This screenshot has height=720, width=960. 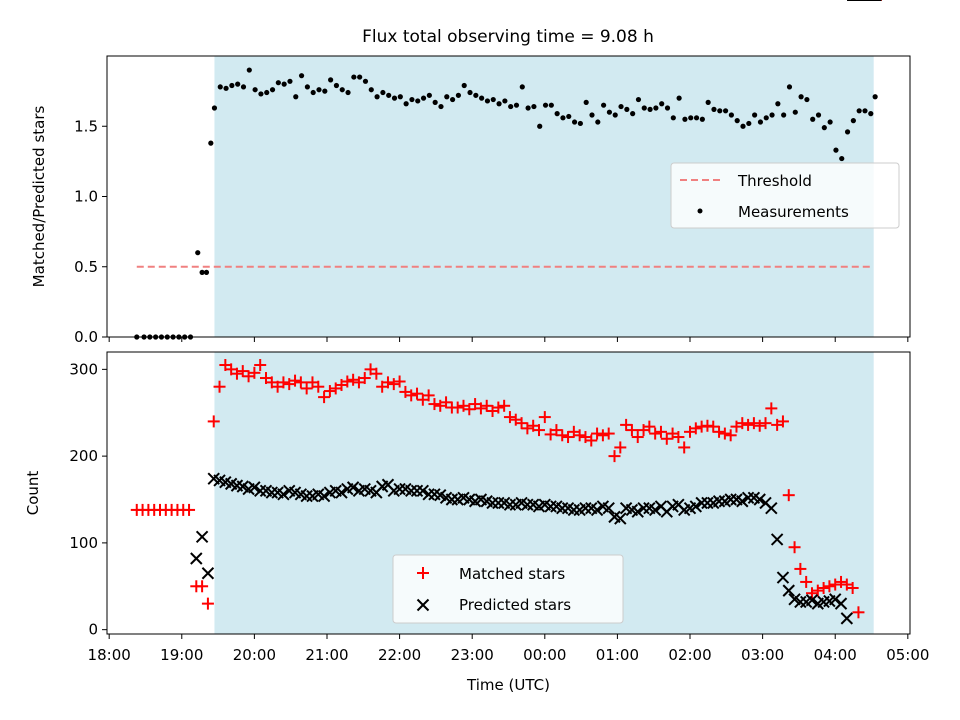 I want to click on chart-title: Flux total observing time = 9.08 h, so click(x=508, y=37).